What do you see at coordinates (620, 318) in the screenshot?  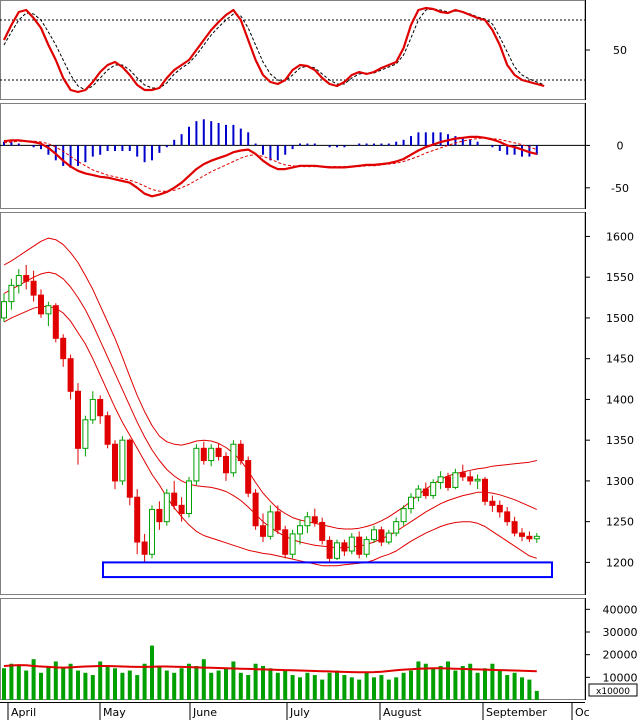 I see `price-tick-label: 1500` at bounding box center [620, 318].